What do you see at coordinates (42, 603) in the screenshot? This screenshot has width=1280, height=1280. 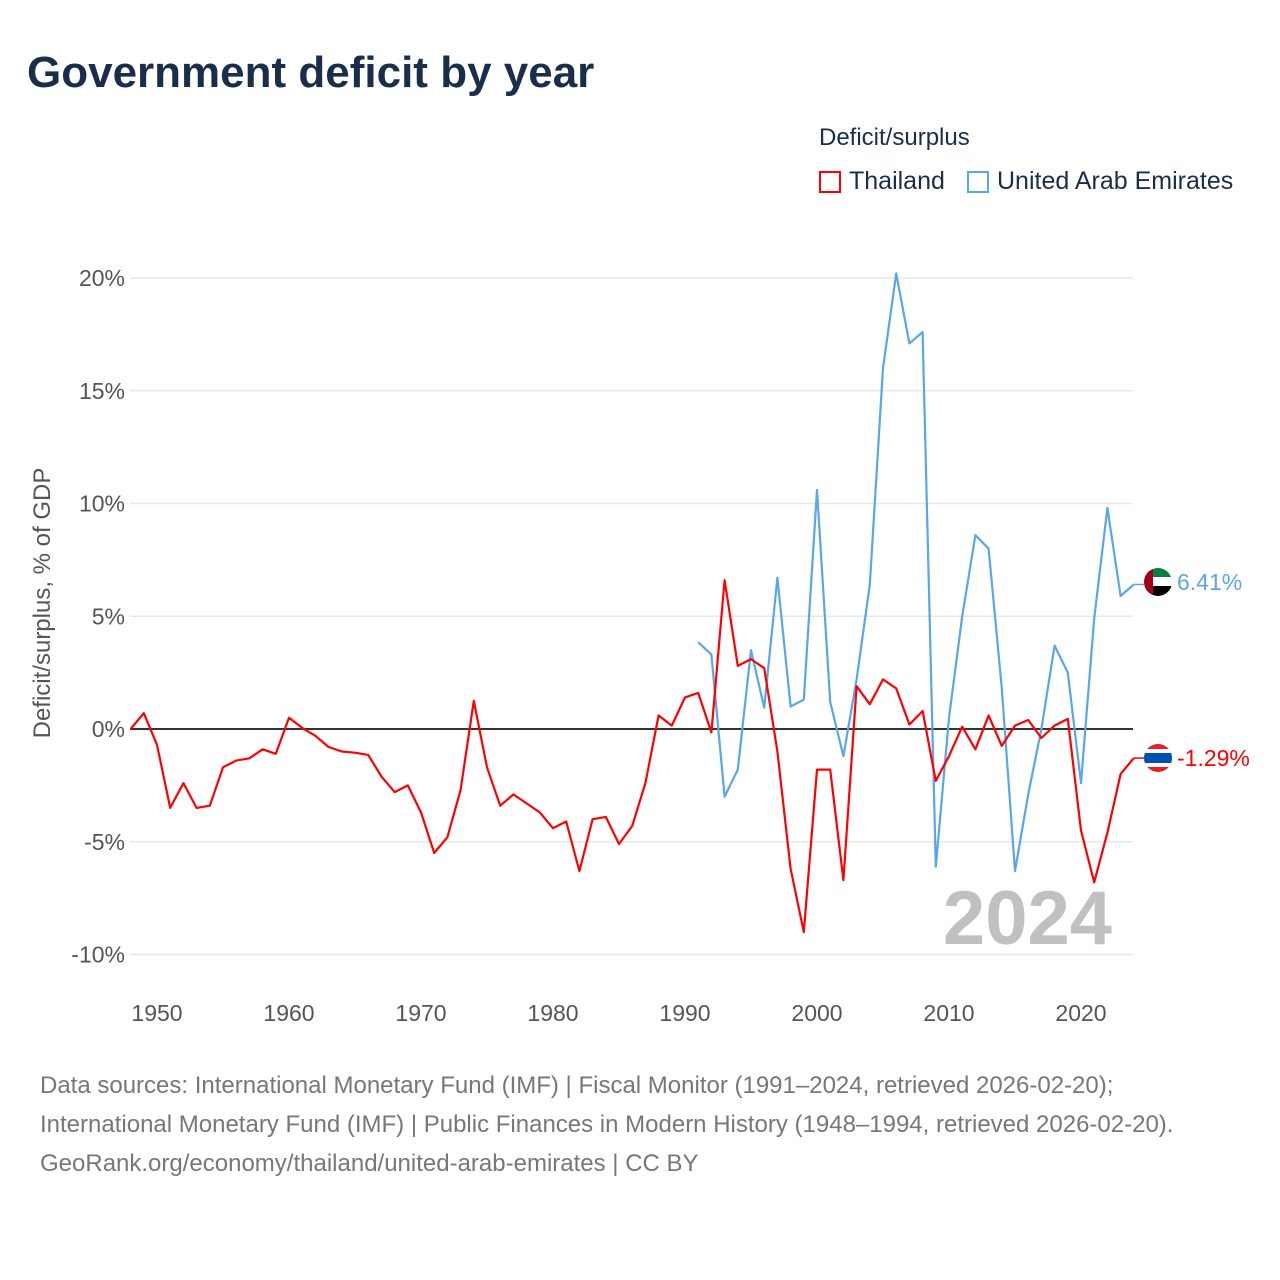 I see `y-axis-label: Deficit/surplus, % of GDP` at bounding box center [42, 603].